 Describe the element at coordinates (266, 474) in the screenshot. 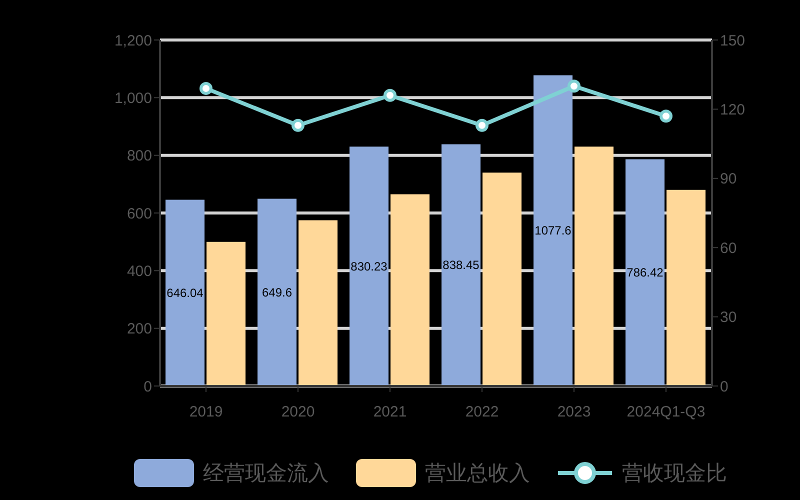

I see `legend-label: 经营现金流入` at that location.